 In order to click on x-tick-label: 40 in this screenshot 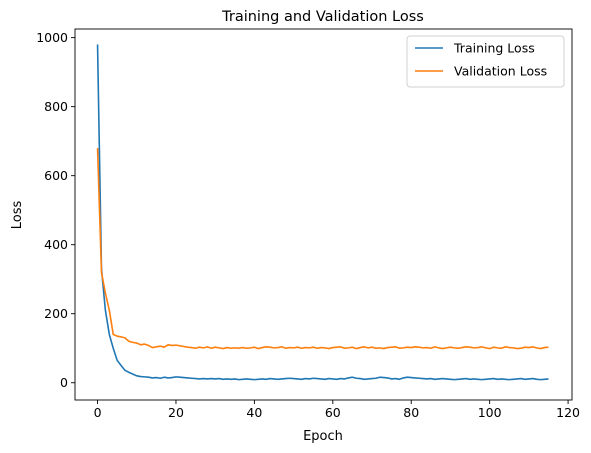, I will do `click(254, 412)`.